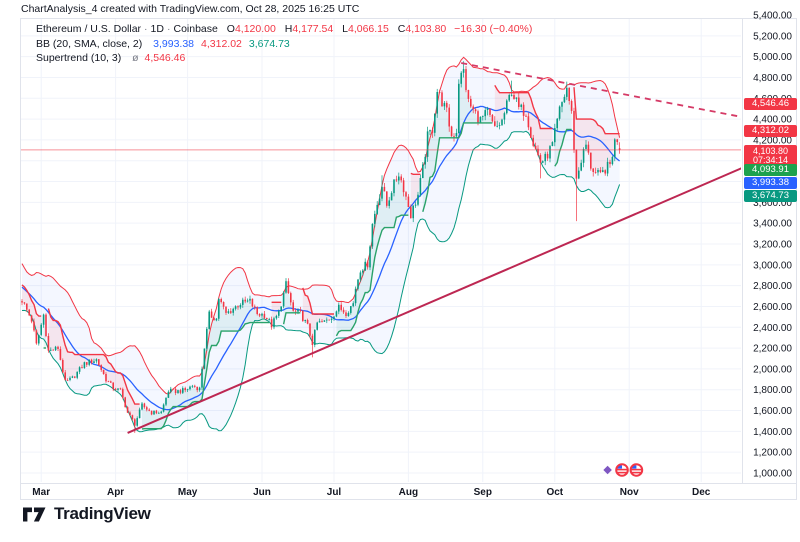 The height and width of the screenshot is (542, 800). What do you see at coordinates (772, 411) in the screenshot?
I see `svg-text: 1,600.00` at bounding box center [772, 411].